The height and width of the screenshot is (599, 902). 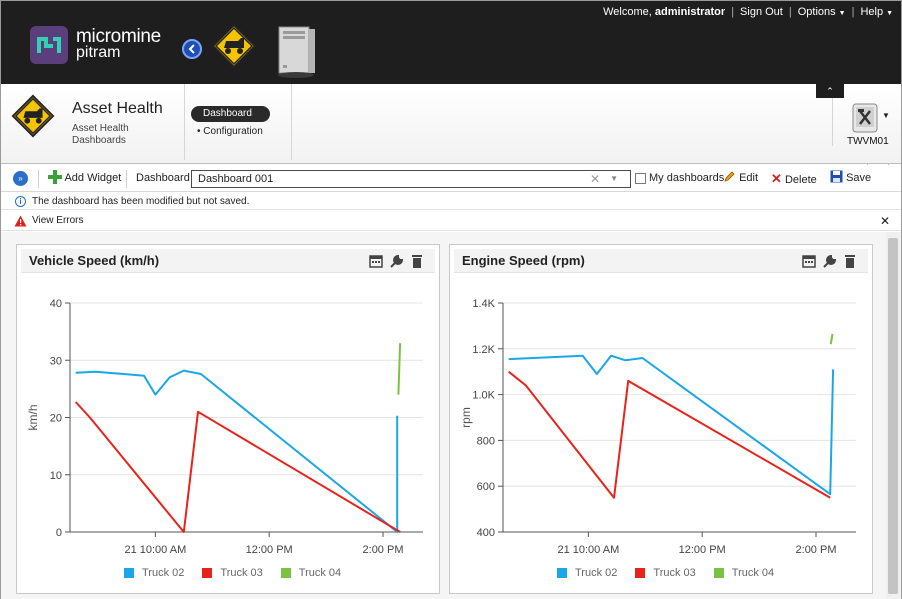 What do you see at coordinates (117, 108) in the screenshot?
I see `app-title: Asset Health` at bounding box center [117, 108].